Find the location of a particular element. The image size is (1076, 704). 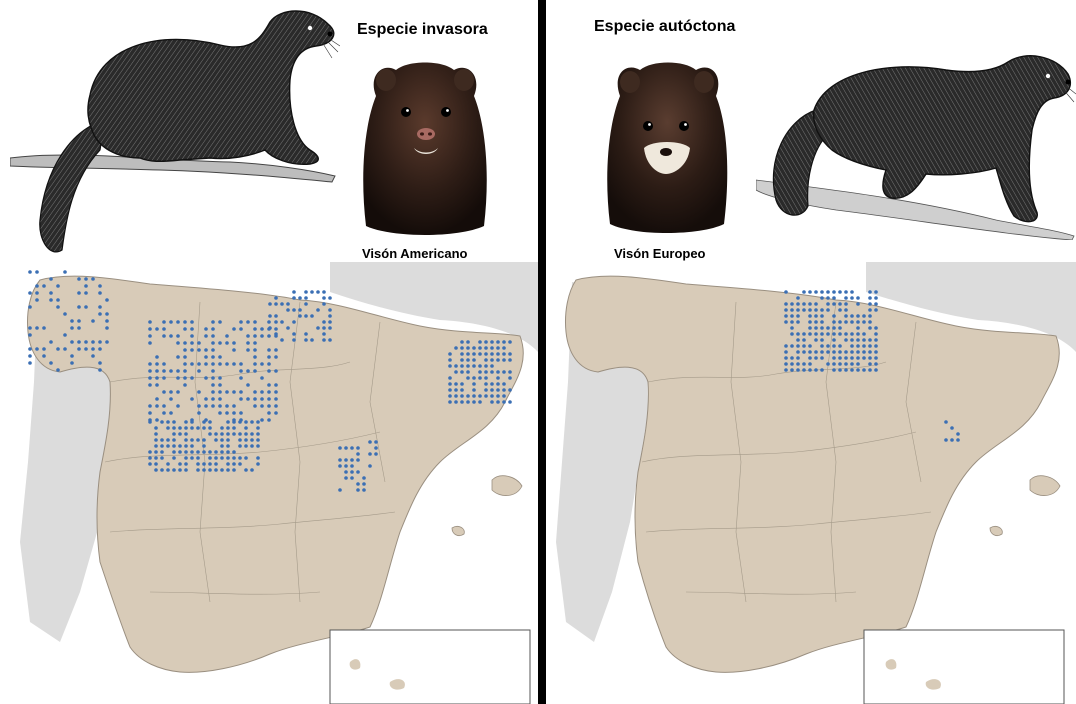

canary-islands-inset is located at coordinates (964, 666).